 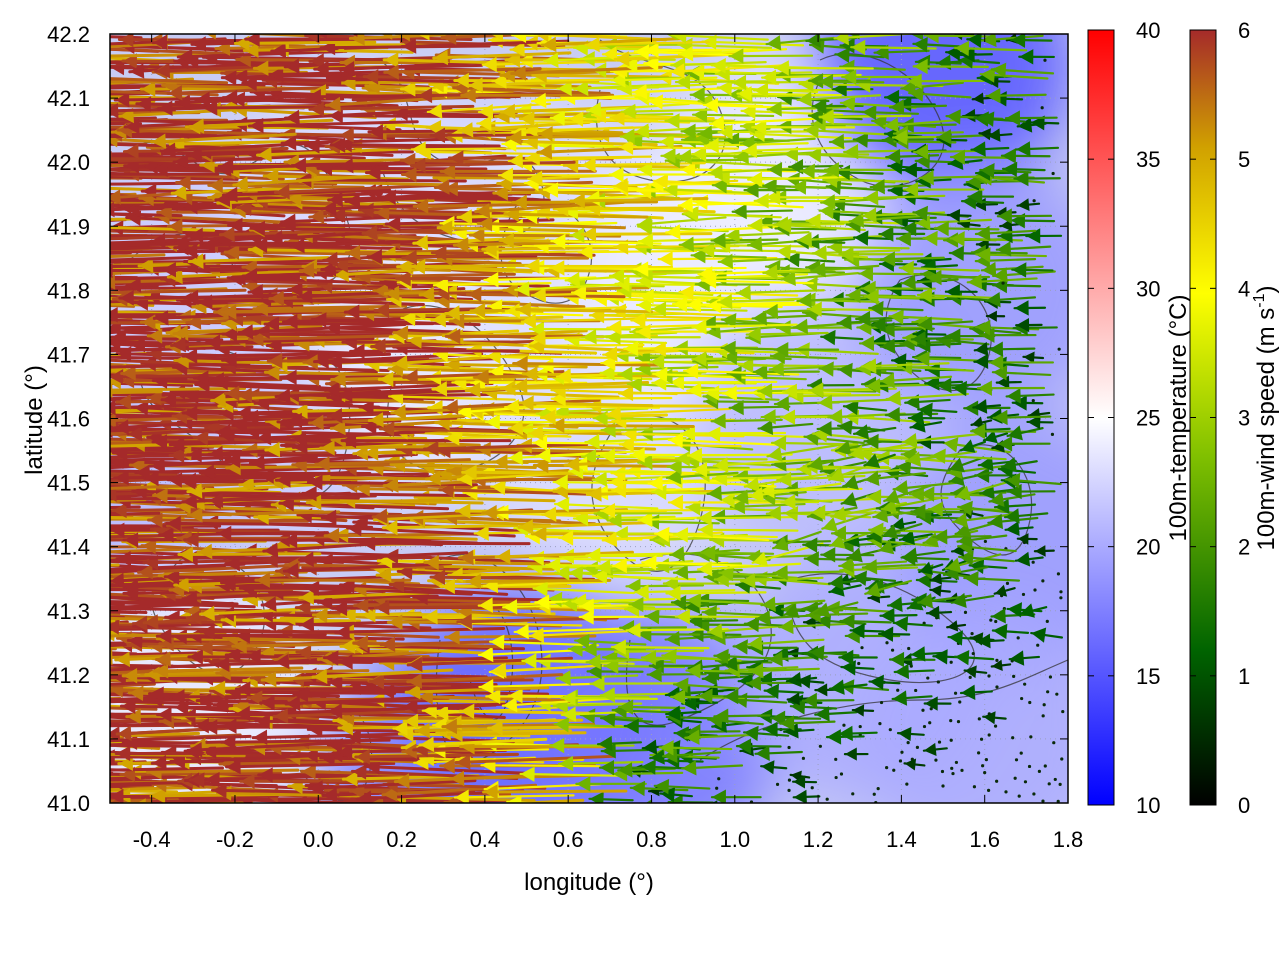 I want to click on x-tick-label: 0.4, so click(x=485, y=839).